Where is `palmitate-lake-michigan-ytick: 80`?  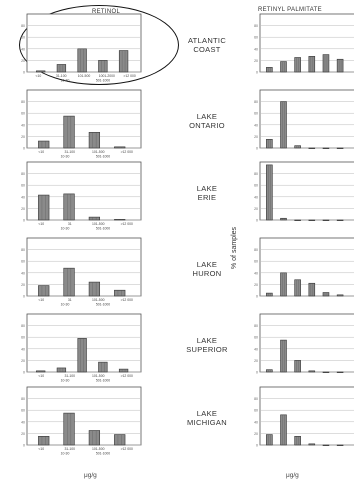
palmitate-lake-michigan-ytick: 80 is located at coordinates (256, 399).